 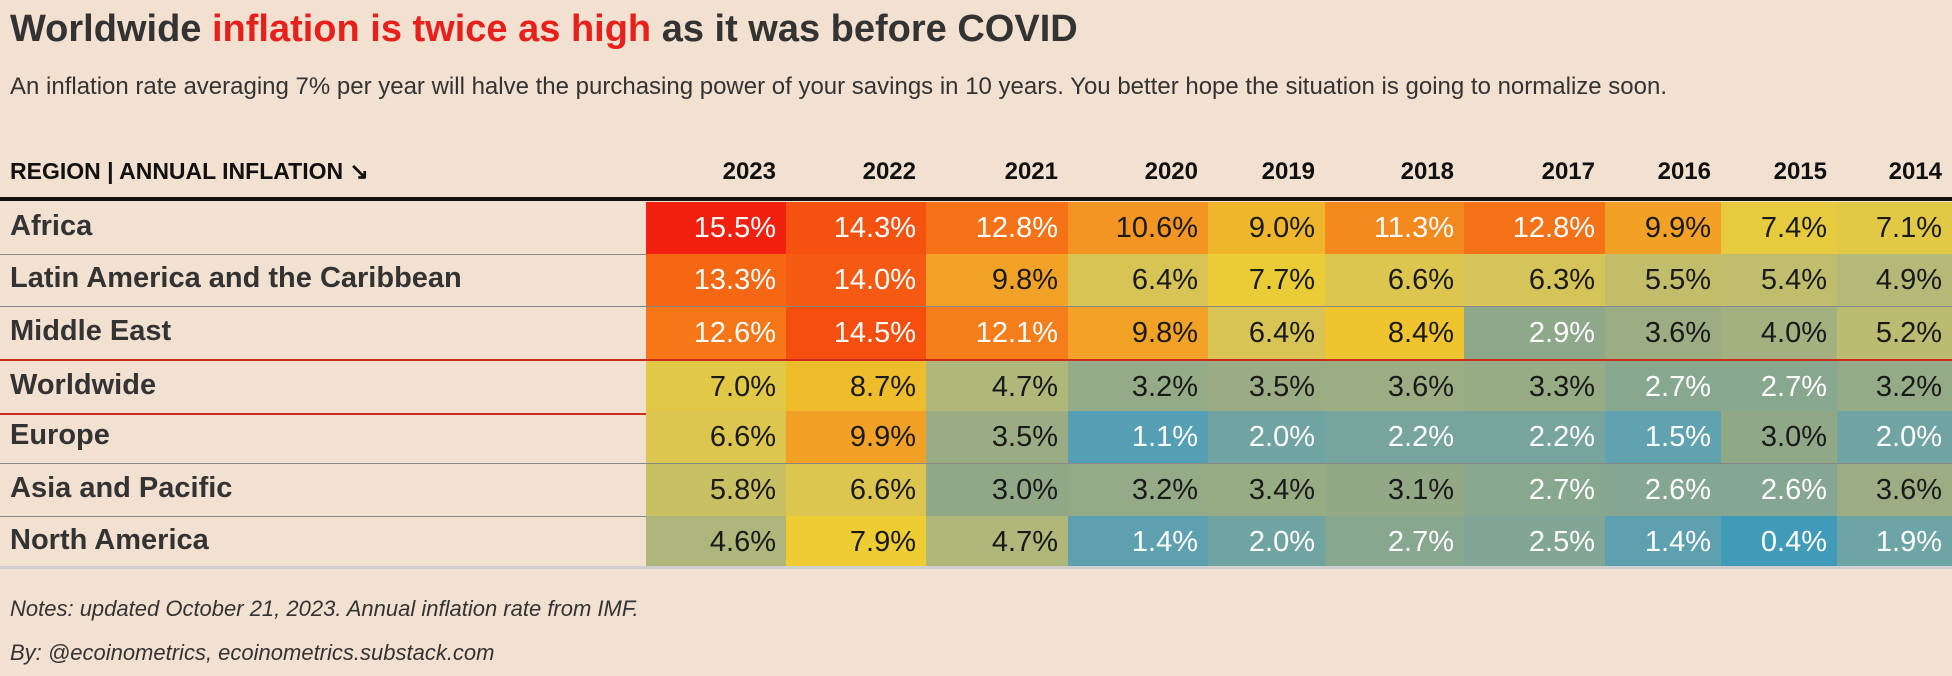 What do you see at coordinates (1394, 332) in the screenshot?
I see `inflation-cell: 8.4%` at bounding box center [1394, 332].